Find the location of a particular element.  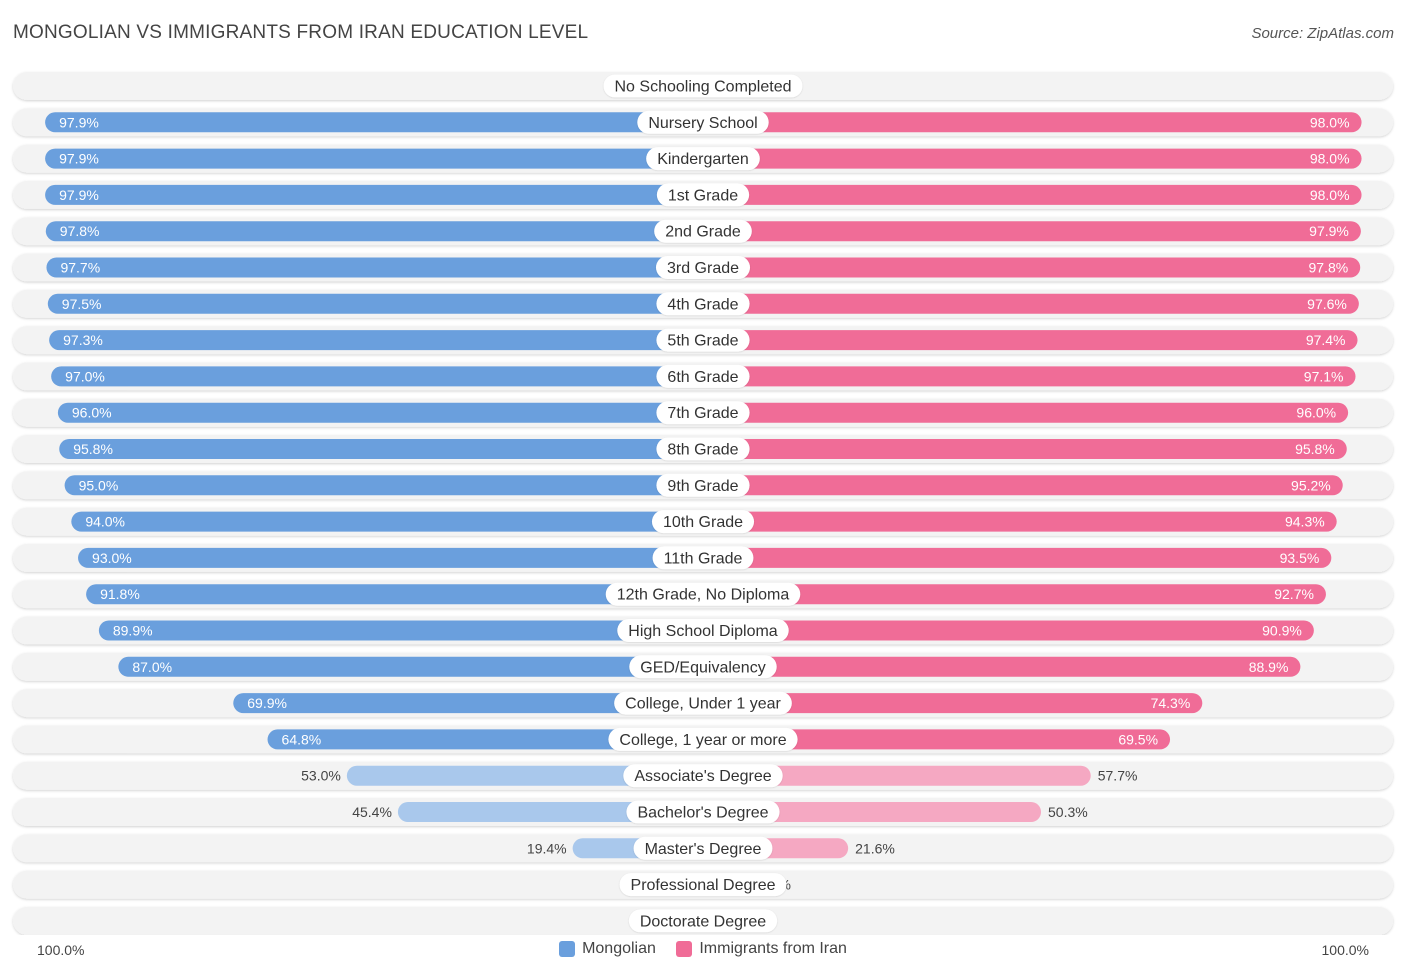

category-label: Kindergarten is located at coordinates (703, 159).